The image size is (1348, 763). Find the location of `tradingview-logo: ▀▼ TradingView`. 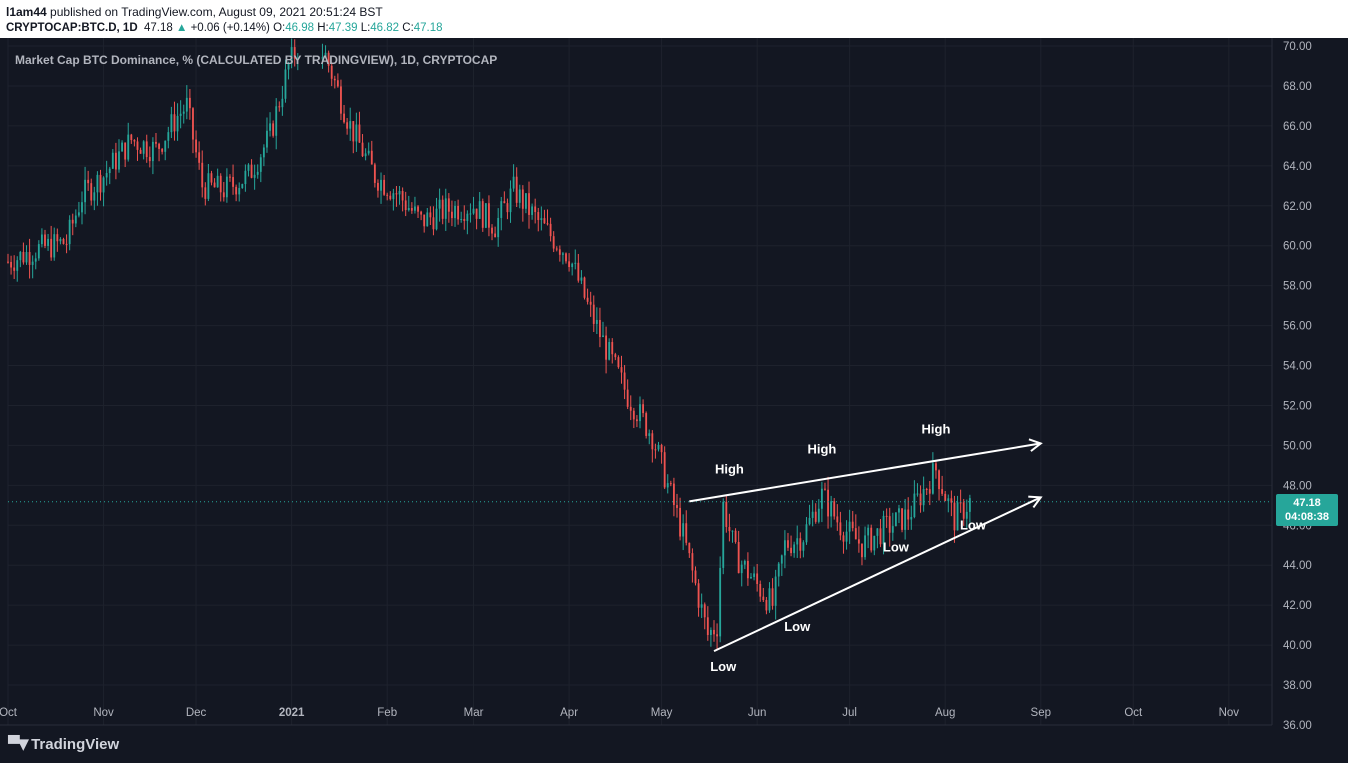

tradingview-logo: ▀▼ TradingView is located at coordinates (63, 744).